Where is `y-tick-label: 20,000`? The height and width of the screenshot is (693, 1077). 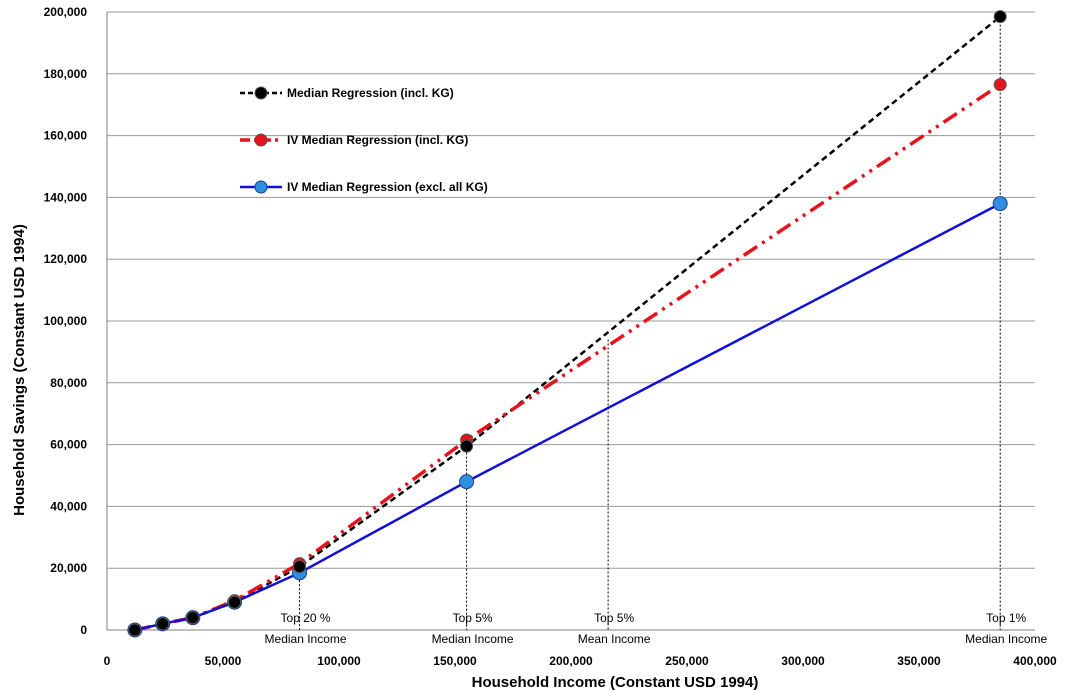 y-tick-label: 20,000 is located at coordinates (68, 568).